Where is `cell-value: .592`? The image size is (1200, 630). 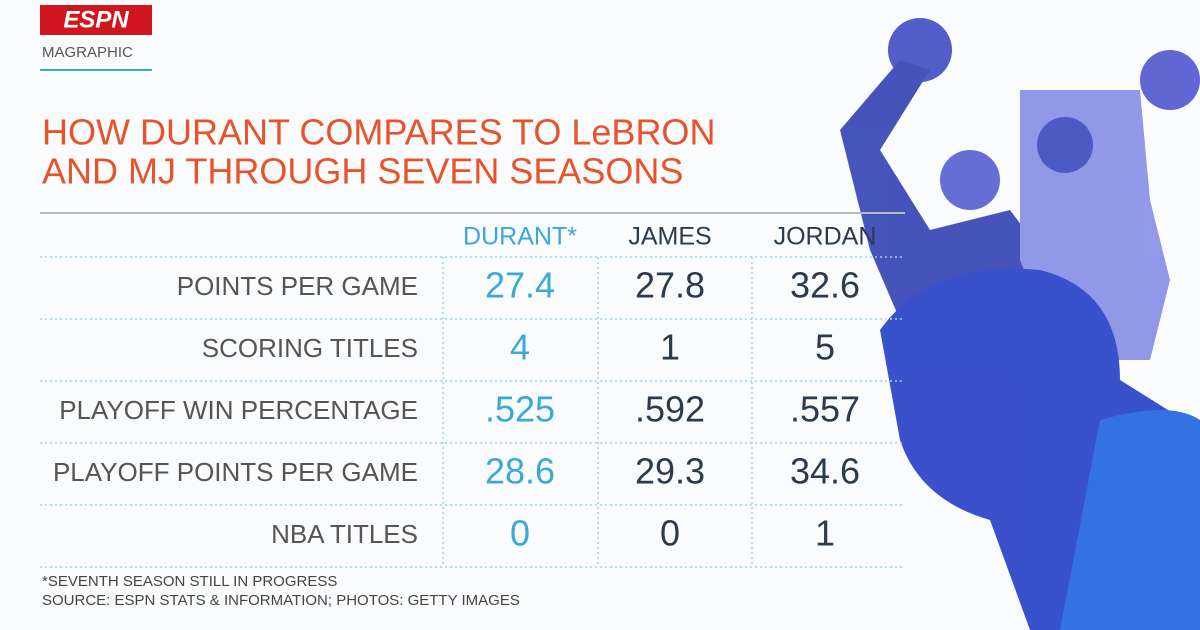
cell-value: .592 is located at coordinates (670, 409).